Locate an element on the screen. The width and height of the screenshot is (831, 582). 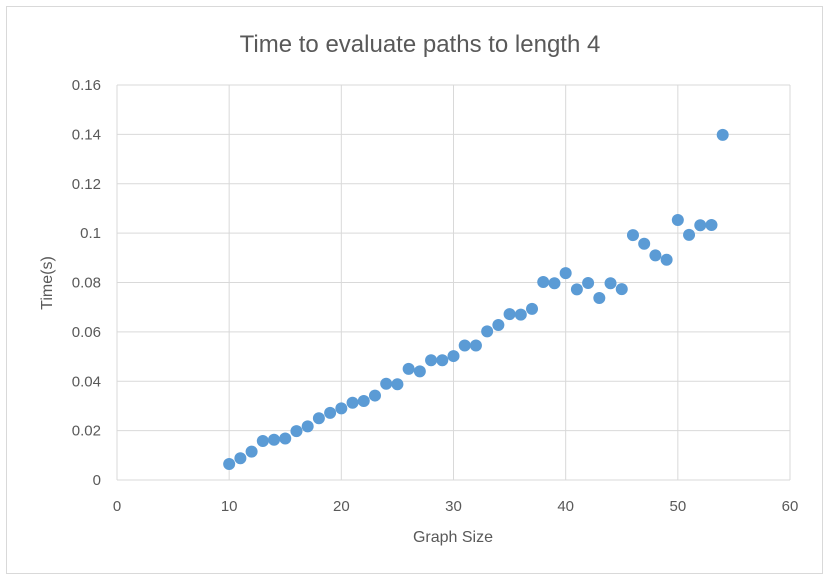
y-axis-label: Time(s) is located at coordinates (47, 283).